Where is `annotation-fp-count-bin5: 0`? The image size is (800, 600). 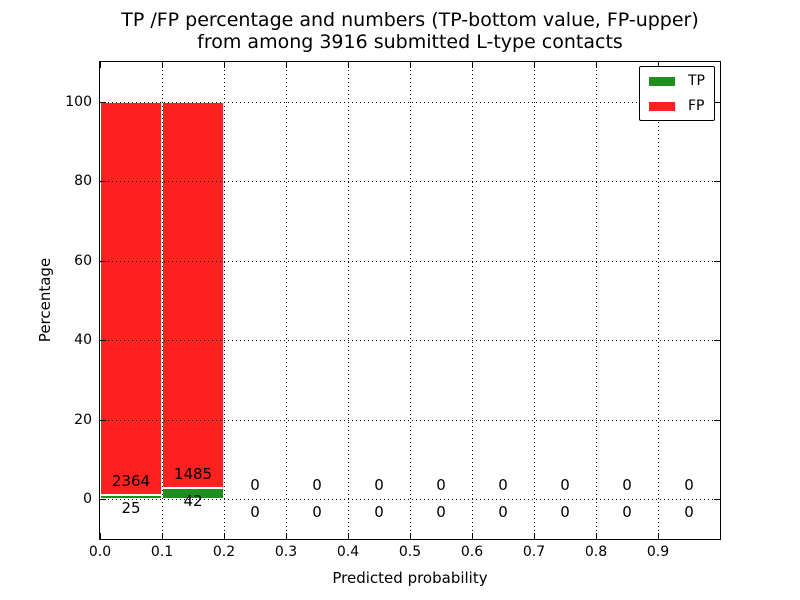
annotation-fp-count-bin5: 0 is located at coordinates (441, 485).